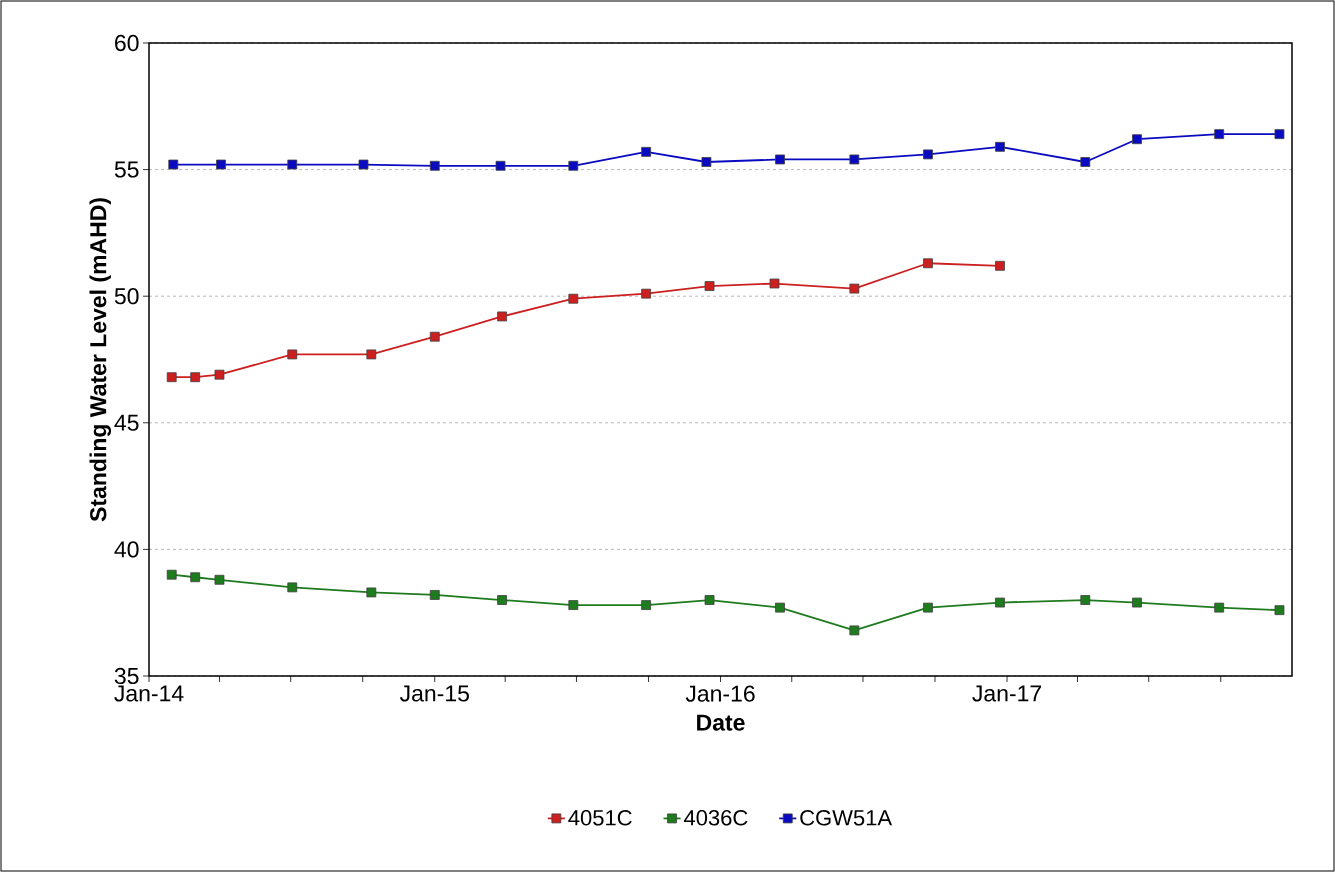 This screenshot has height=872, width=1335. What do you see at coordinates (100, 360) in the screenshot?
I see `y-axis-title: Standing Water Level (mAHD)` at bounding box center [100, 360].